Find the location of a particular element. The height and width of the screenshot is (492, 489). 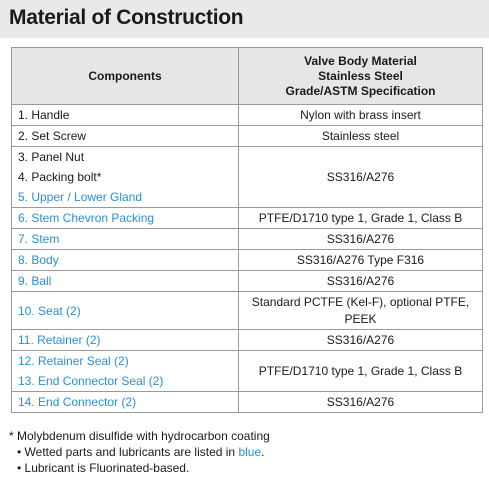

material-cell: Stainless steel is located at coordinates (360, 136).